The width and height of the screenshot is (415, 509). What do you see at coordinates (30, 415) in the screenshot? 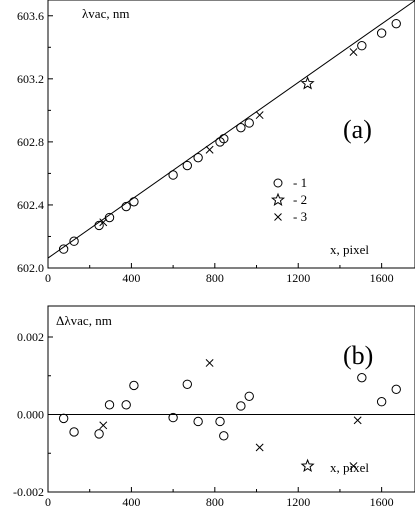
I see `y-tick-label: 0.000` at bounding box center [30, 415].